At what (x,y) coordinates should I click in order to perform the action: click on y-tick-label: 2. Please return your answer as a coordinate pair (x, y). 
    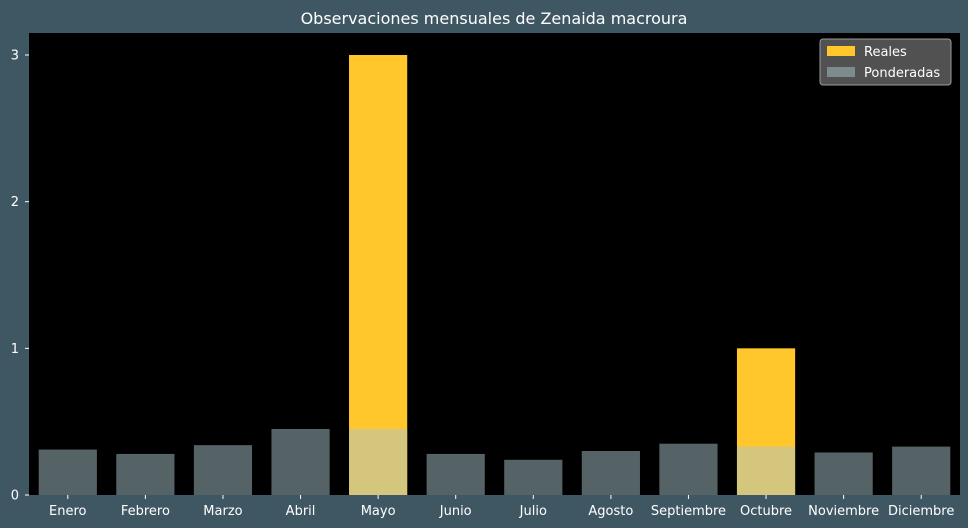
    Looking at the image, I should click on (15, 202).